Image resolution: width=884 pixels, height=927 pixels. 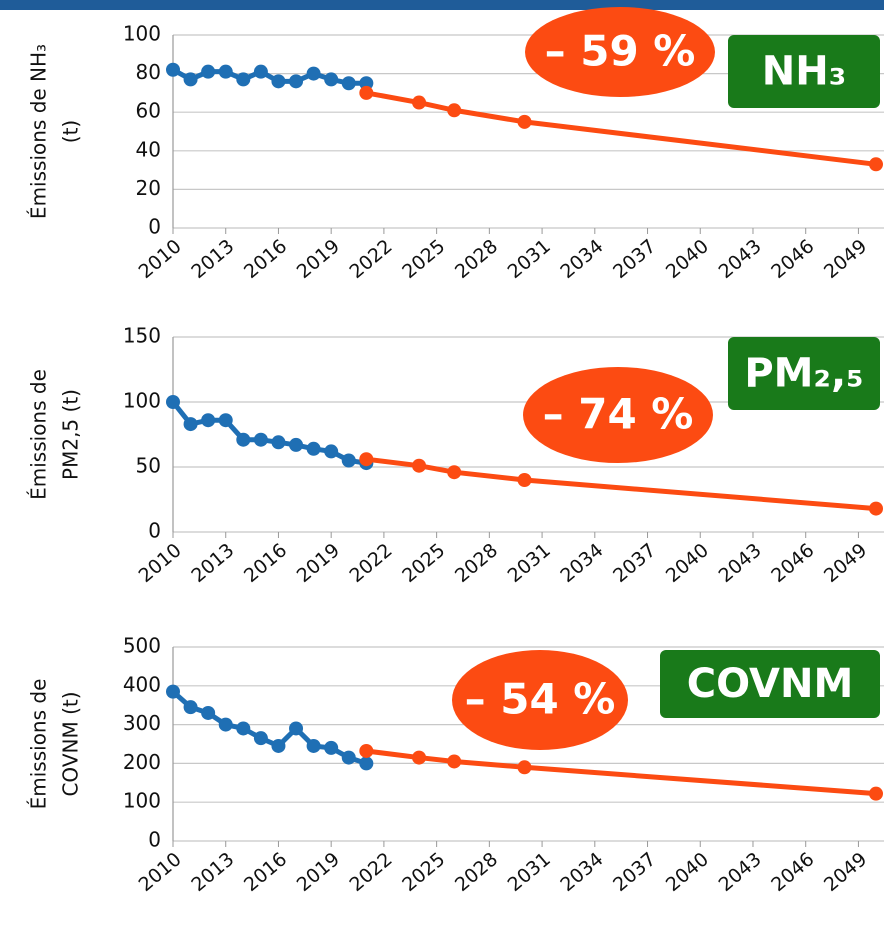 I want to click on y-tick-label: 500, so click(x=142, y=646).